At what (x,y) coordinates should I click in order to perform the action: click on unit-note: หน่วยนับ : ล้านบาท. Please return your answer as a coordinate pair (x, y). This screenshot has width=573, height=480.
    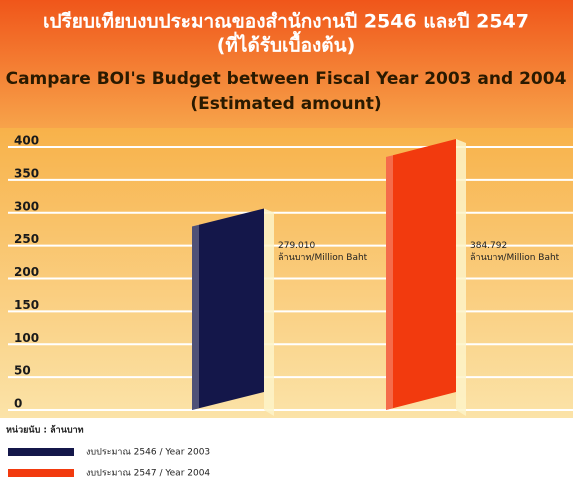
    Looking at the image, I should click on (45, 430).